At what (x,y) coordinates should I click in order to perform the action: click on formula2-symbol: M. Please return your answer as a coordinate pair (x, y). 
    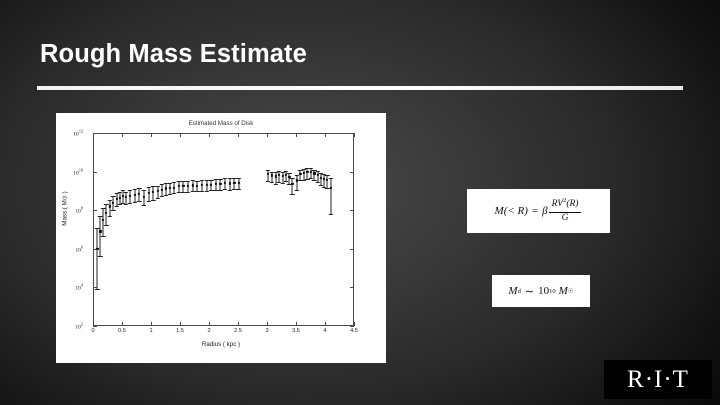
    Looking at the image, I should click on (513, 291).